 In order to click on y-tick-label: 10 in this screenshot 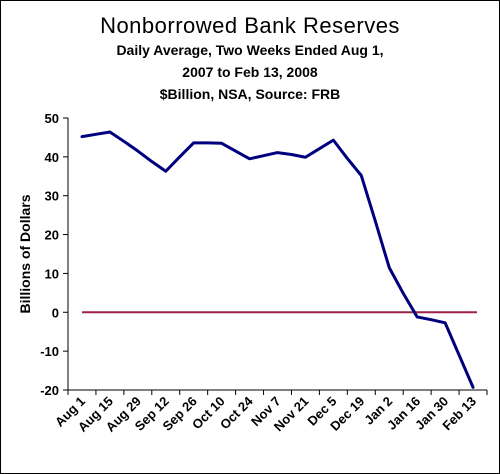, I will do `click(52, 273)`.